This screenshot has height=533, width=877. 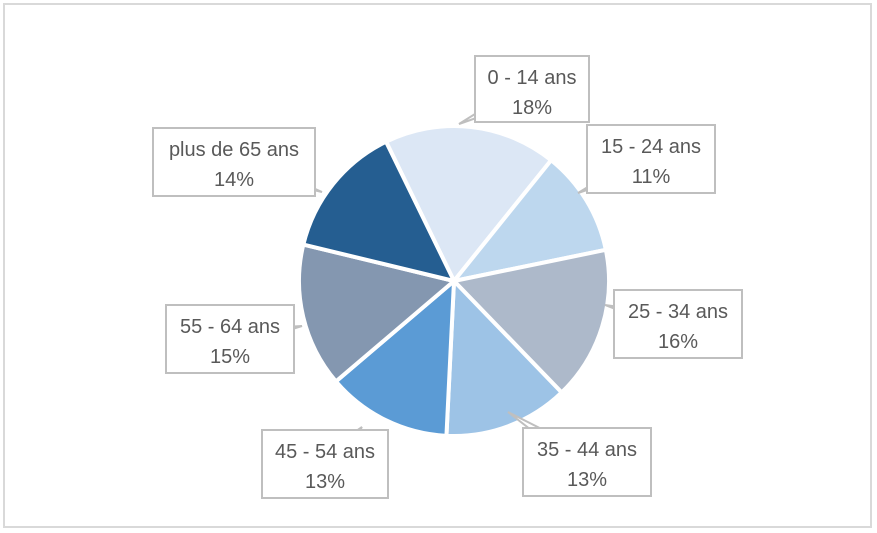 I want to click on slice-value-label: 15%, so click(x=230, y=357).